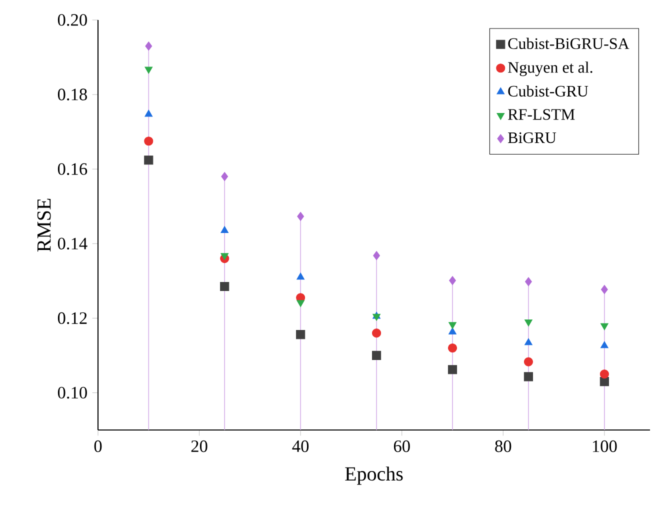  I want to click on y-tick-label: 0.20, so click(72, 20).